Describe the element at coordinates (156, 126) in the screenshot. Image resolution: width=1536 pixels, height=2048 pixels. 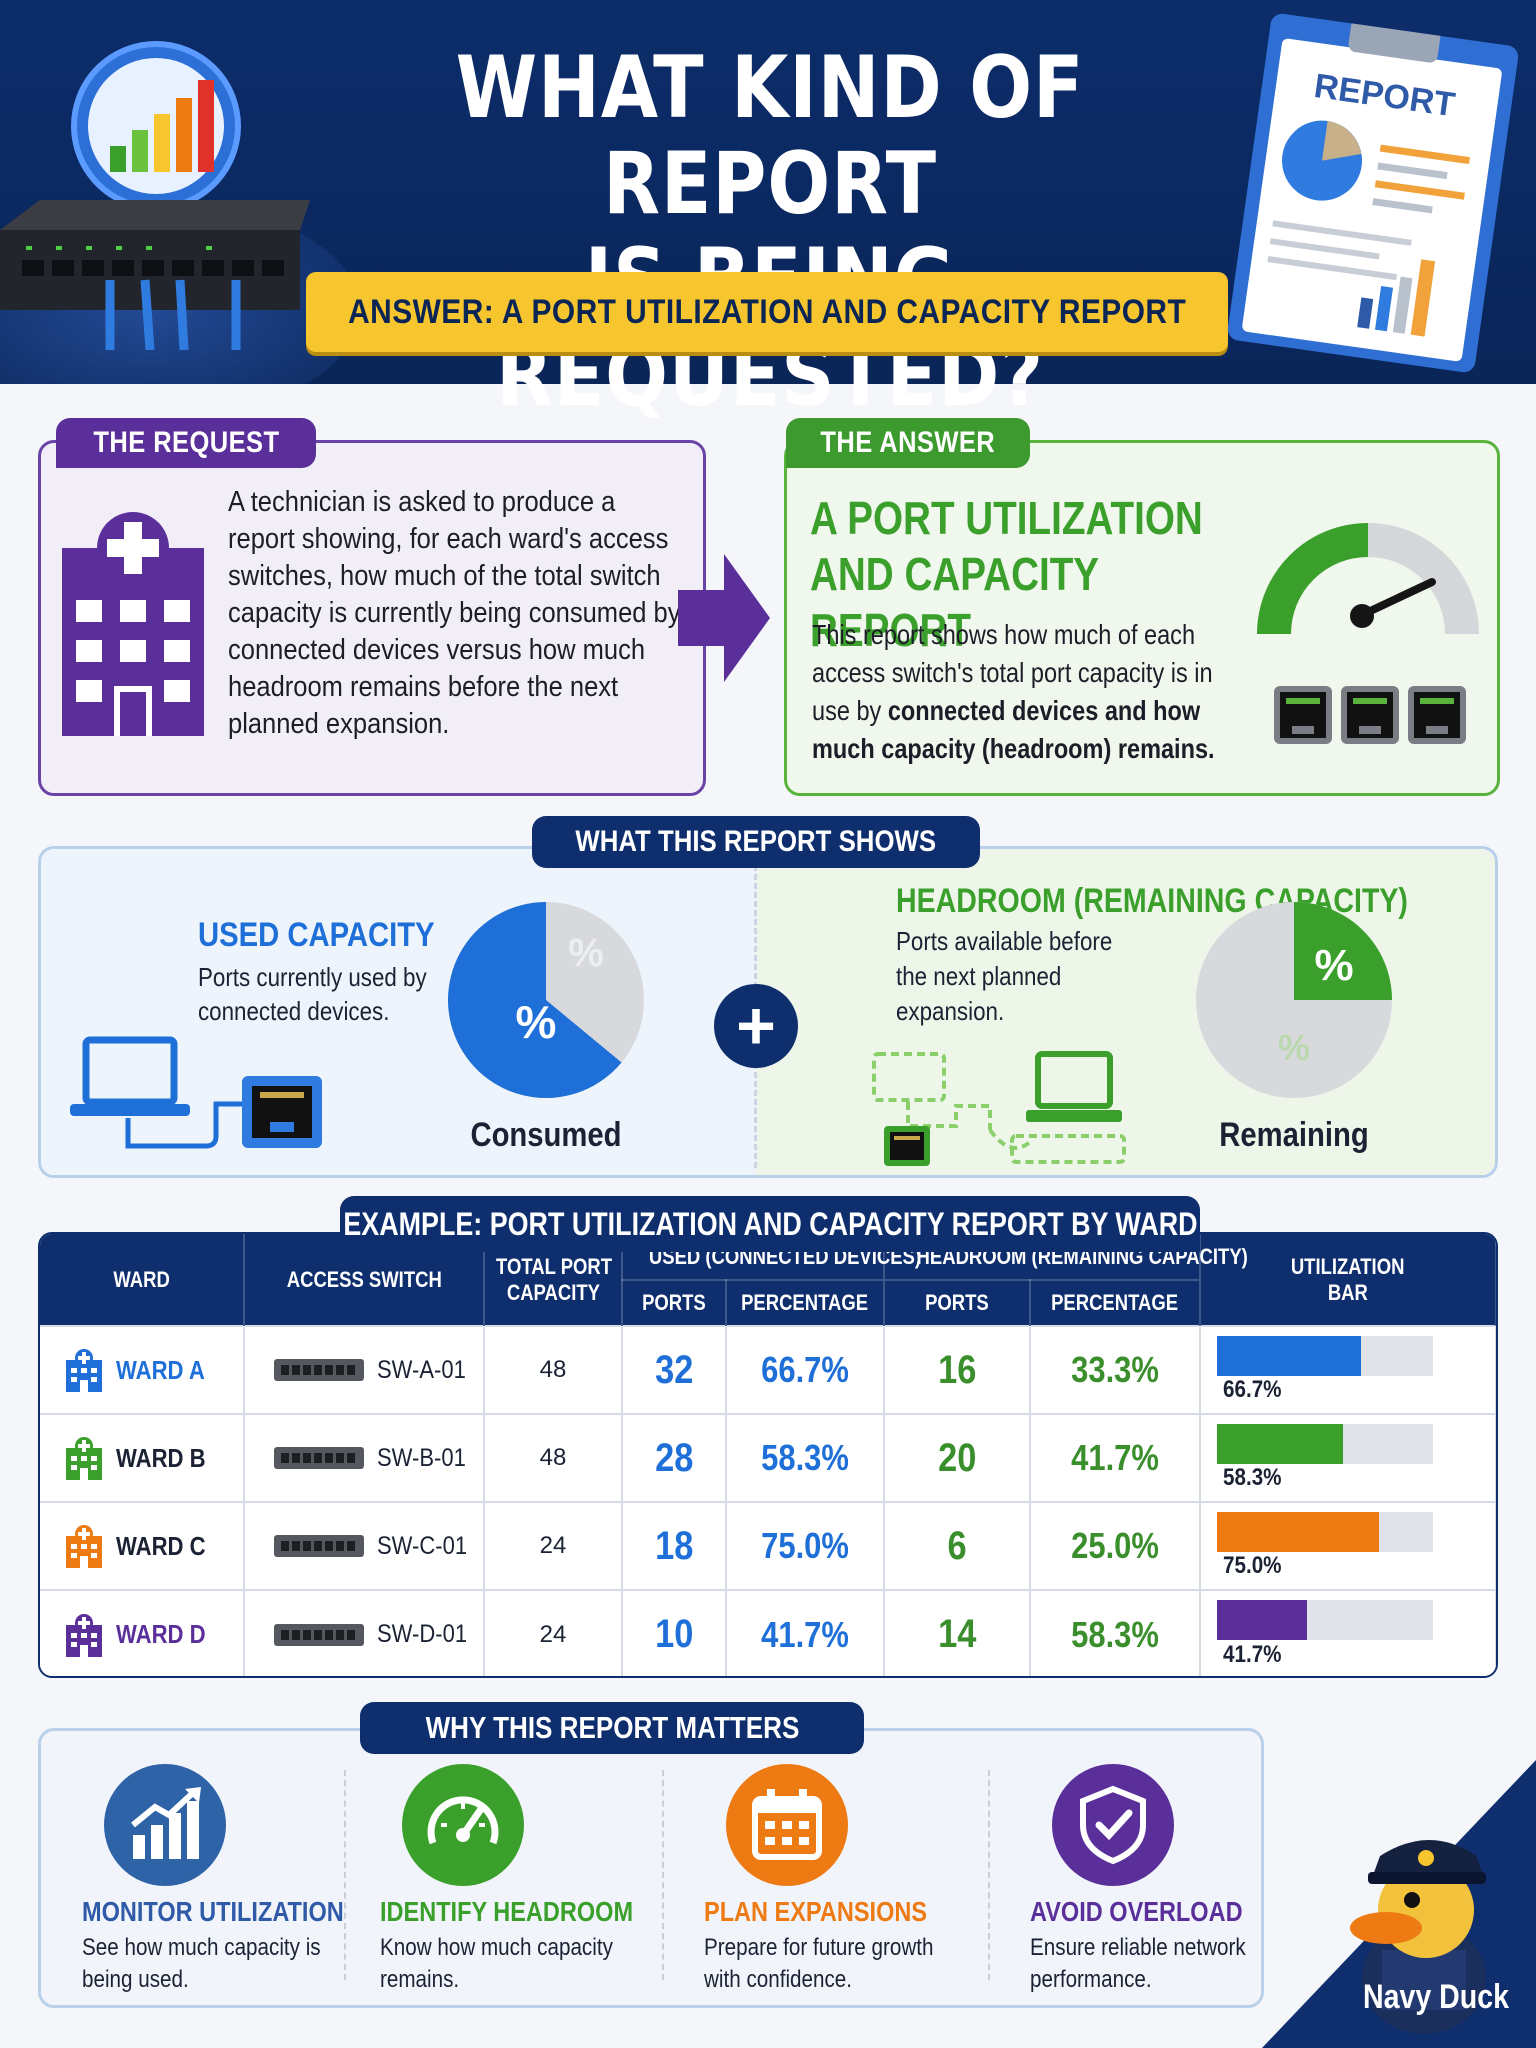
I see `signal-bars-icon` at that location.